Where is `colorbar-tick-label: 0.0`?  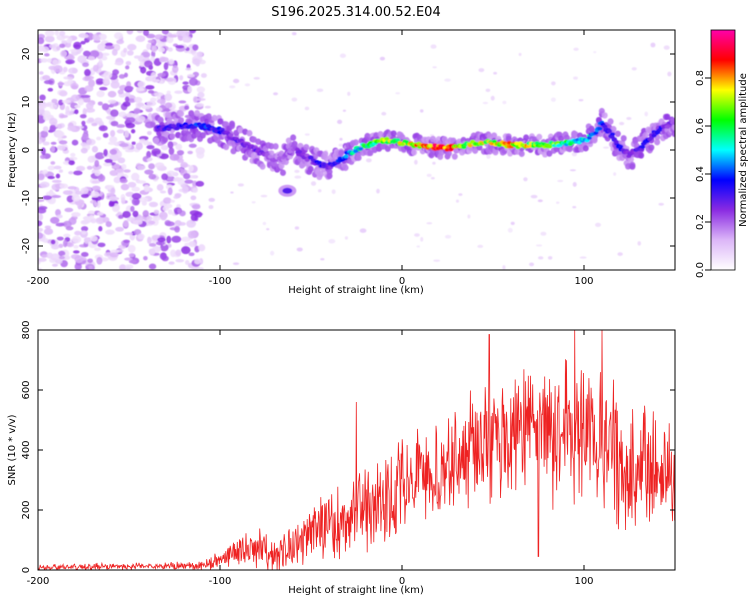 colorbar-tick-label: 0.0 is located at coordinates (700, 270).